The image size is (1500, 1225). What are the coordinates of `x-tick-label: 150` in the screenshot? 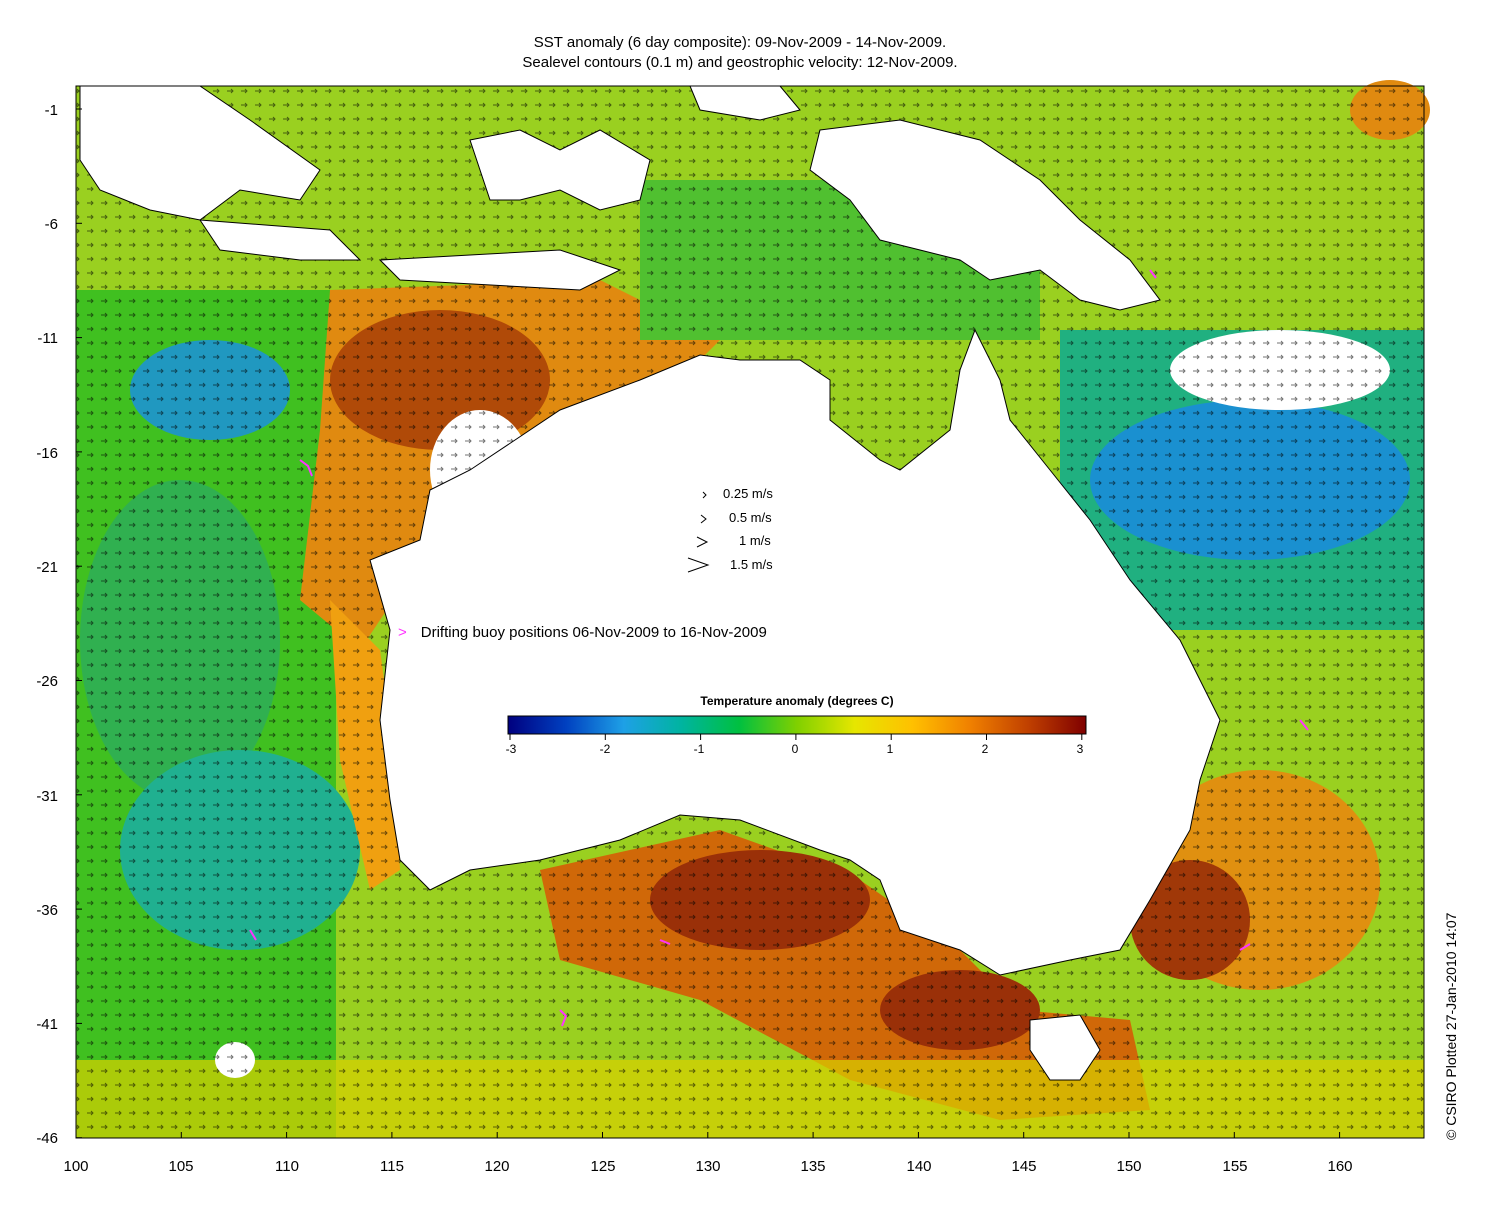 It's located at (1129, 1166).